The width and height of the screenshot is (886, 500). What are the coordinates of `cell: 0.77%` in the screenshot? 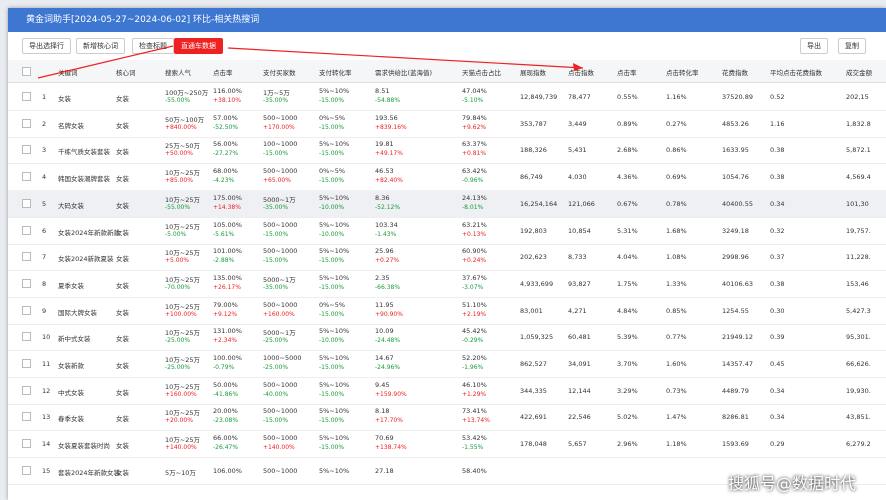 It's located at (676, 337).